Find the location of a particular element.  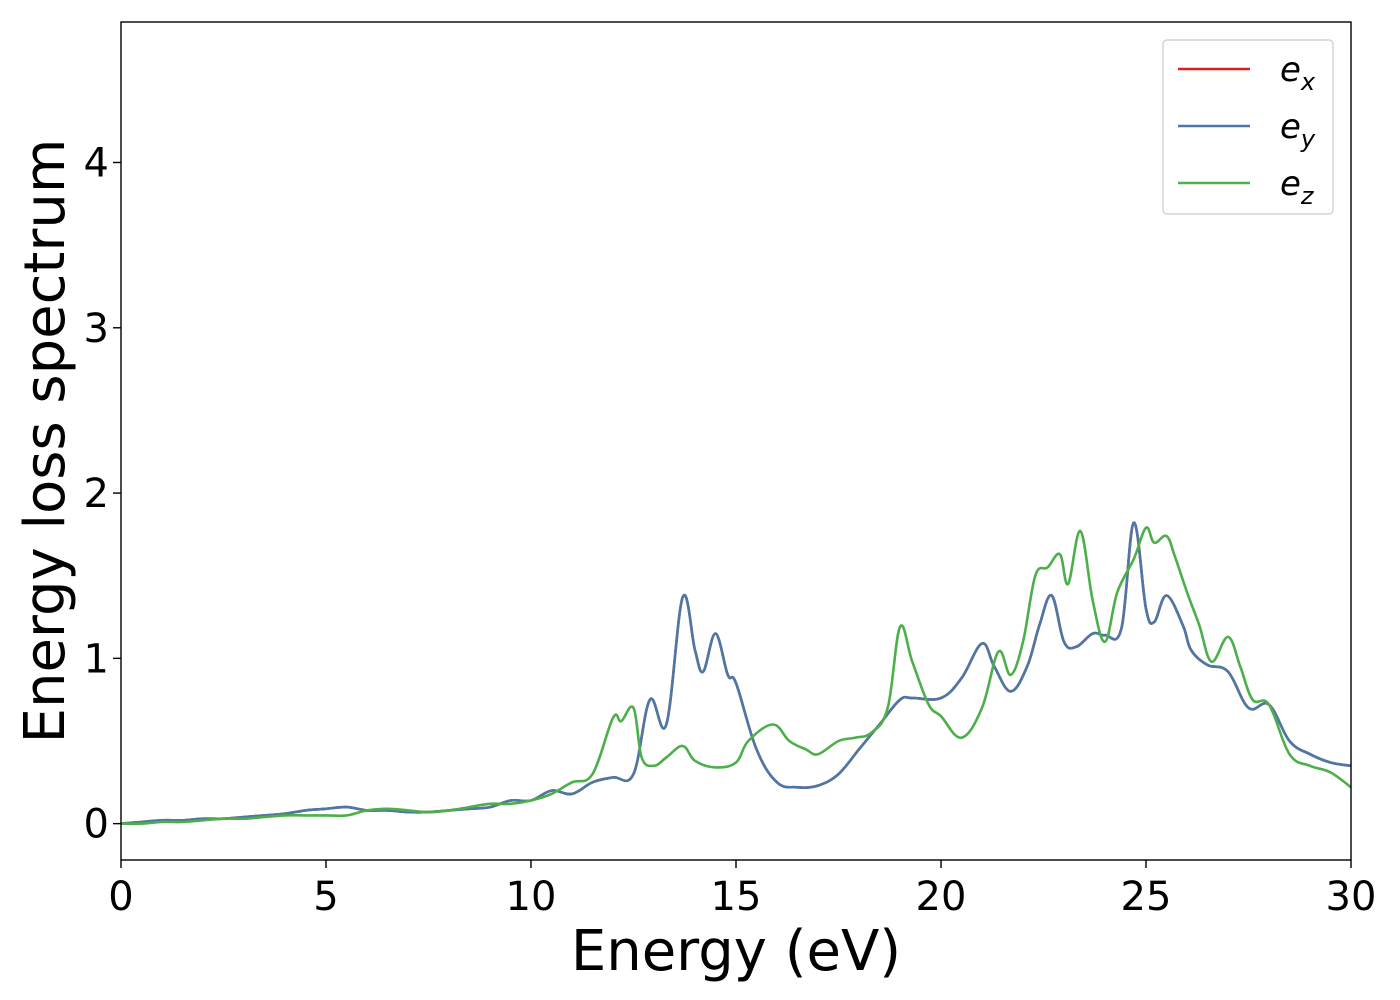

x-tick-label: 5 is located at coordinates (325, 897).